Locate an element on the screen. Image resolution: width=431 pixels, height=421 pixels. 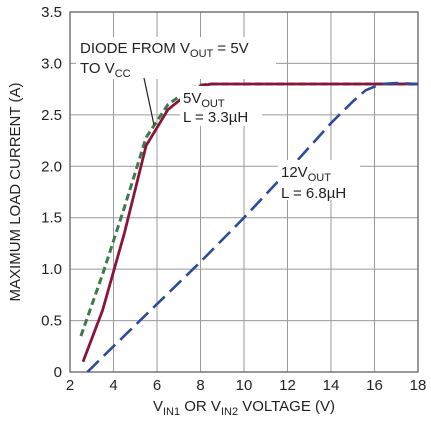
diode-annotation-background is located at coordinates (176, 58).